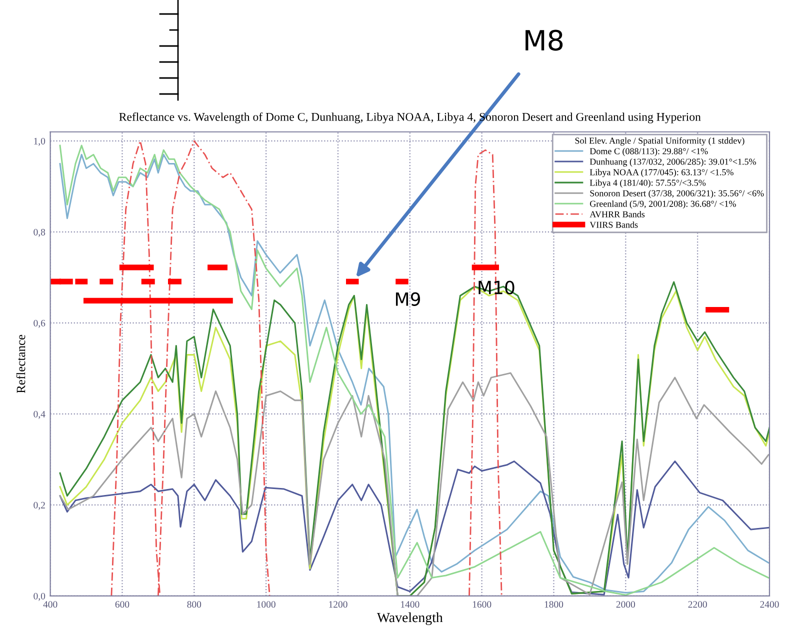  Describe the element at coordinates (409, 619) in the screenshot. I see `x-axis-title: Wavelength` at that location.